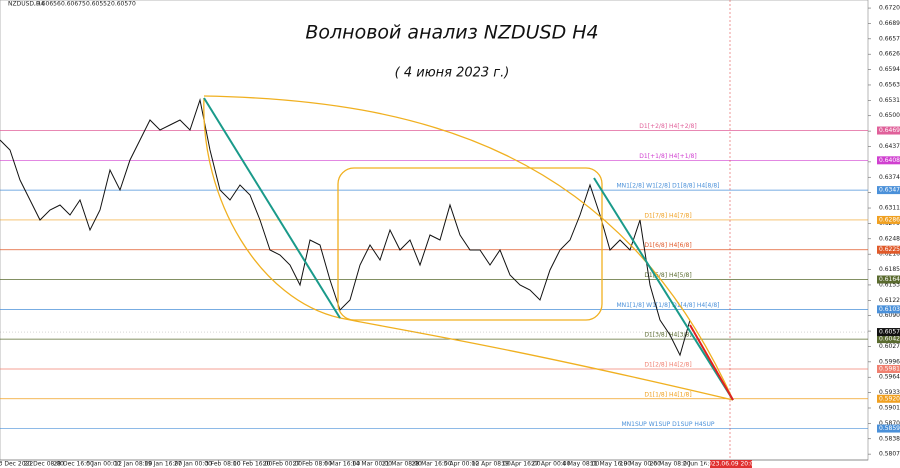  What do you see at coordinates (581, 464) in the screenshot?
I see `x-tick-label: 4 May 08:00` at bounding box center [581, 464].